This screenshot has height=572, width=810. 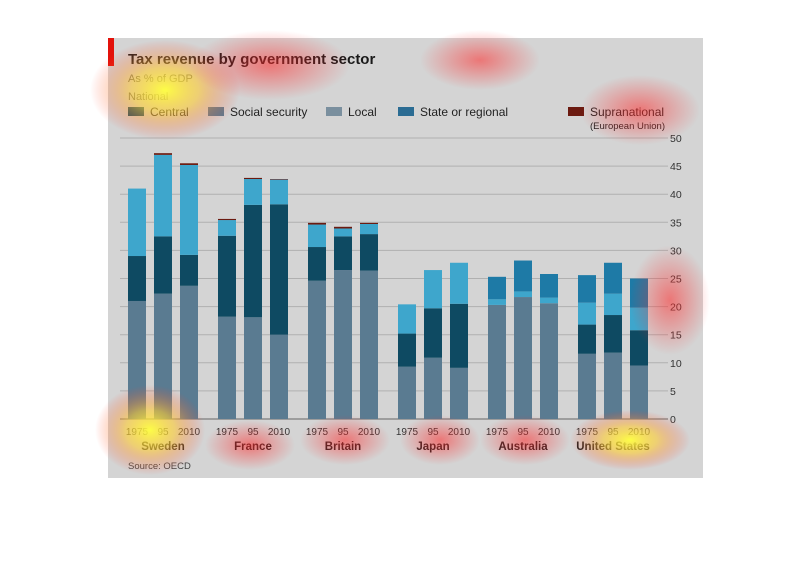 What do you see at coordinates (676, 195) in the screenshot?
I see `y-tick-label: 40` at bounding box center [676, 195].